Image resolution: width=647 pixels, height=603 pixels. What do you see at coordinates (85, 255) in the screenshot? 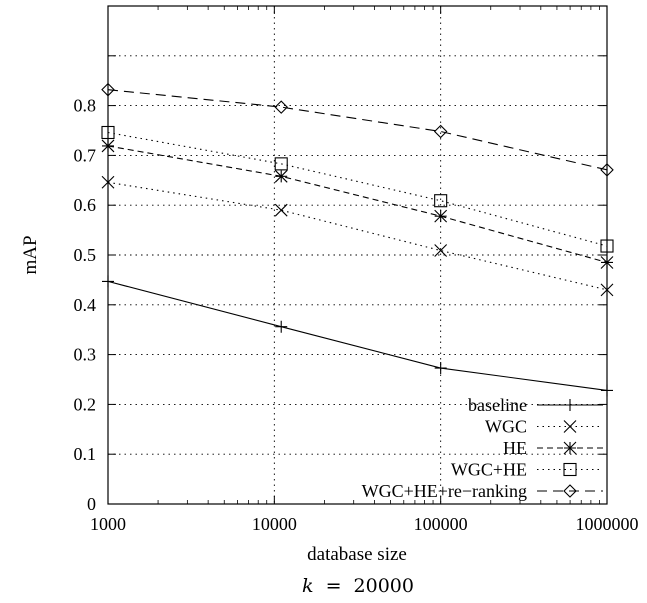
I see `y-tick-label: 0.5` at bounding box center [85, 255].